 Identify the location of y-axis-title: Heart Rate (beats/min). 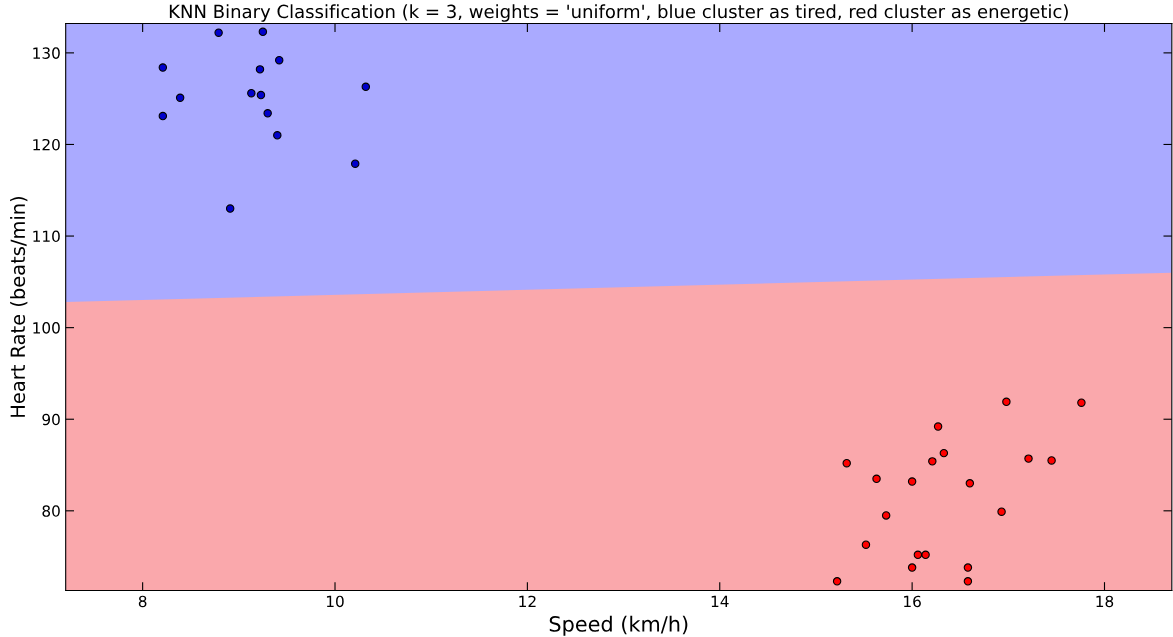
(19, 306).